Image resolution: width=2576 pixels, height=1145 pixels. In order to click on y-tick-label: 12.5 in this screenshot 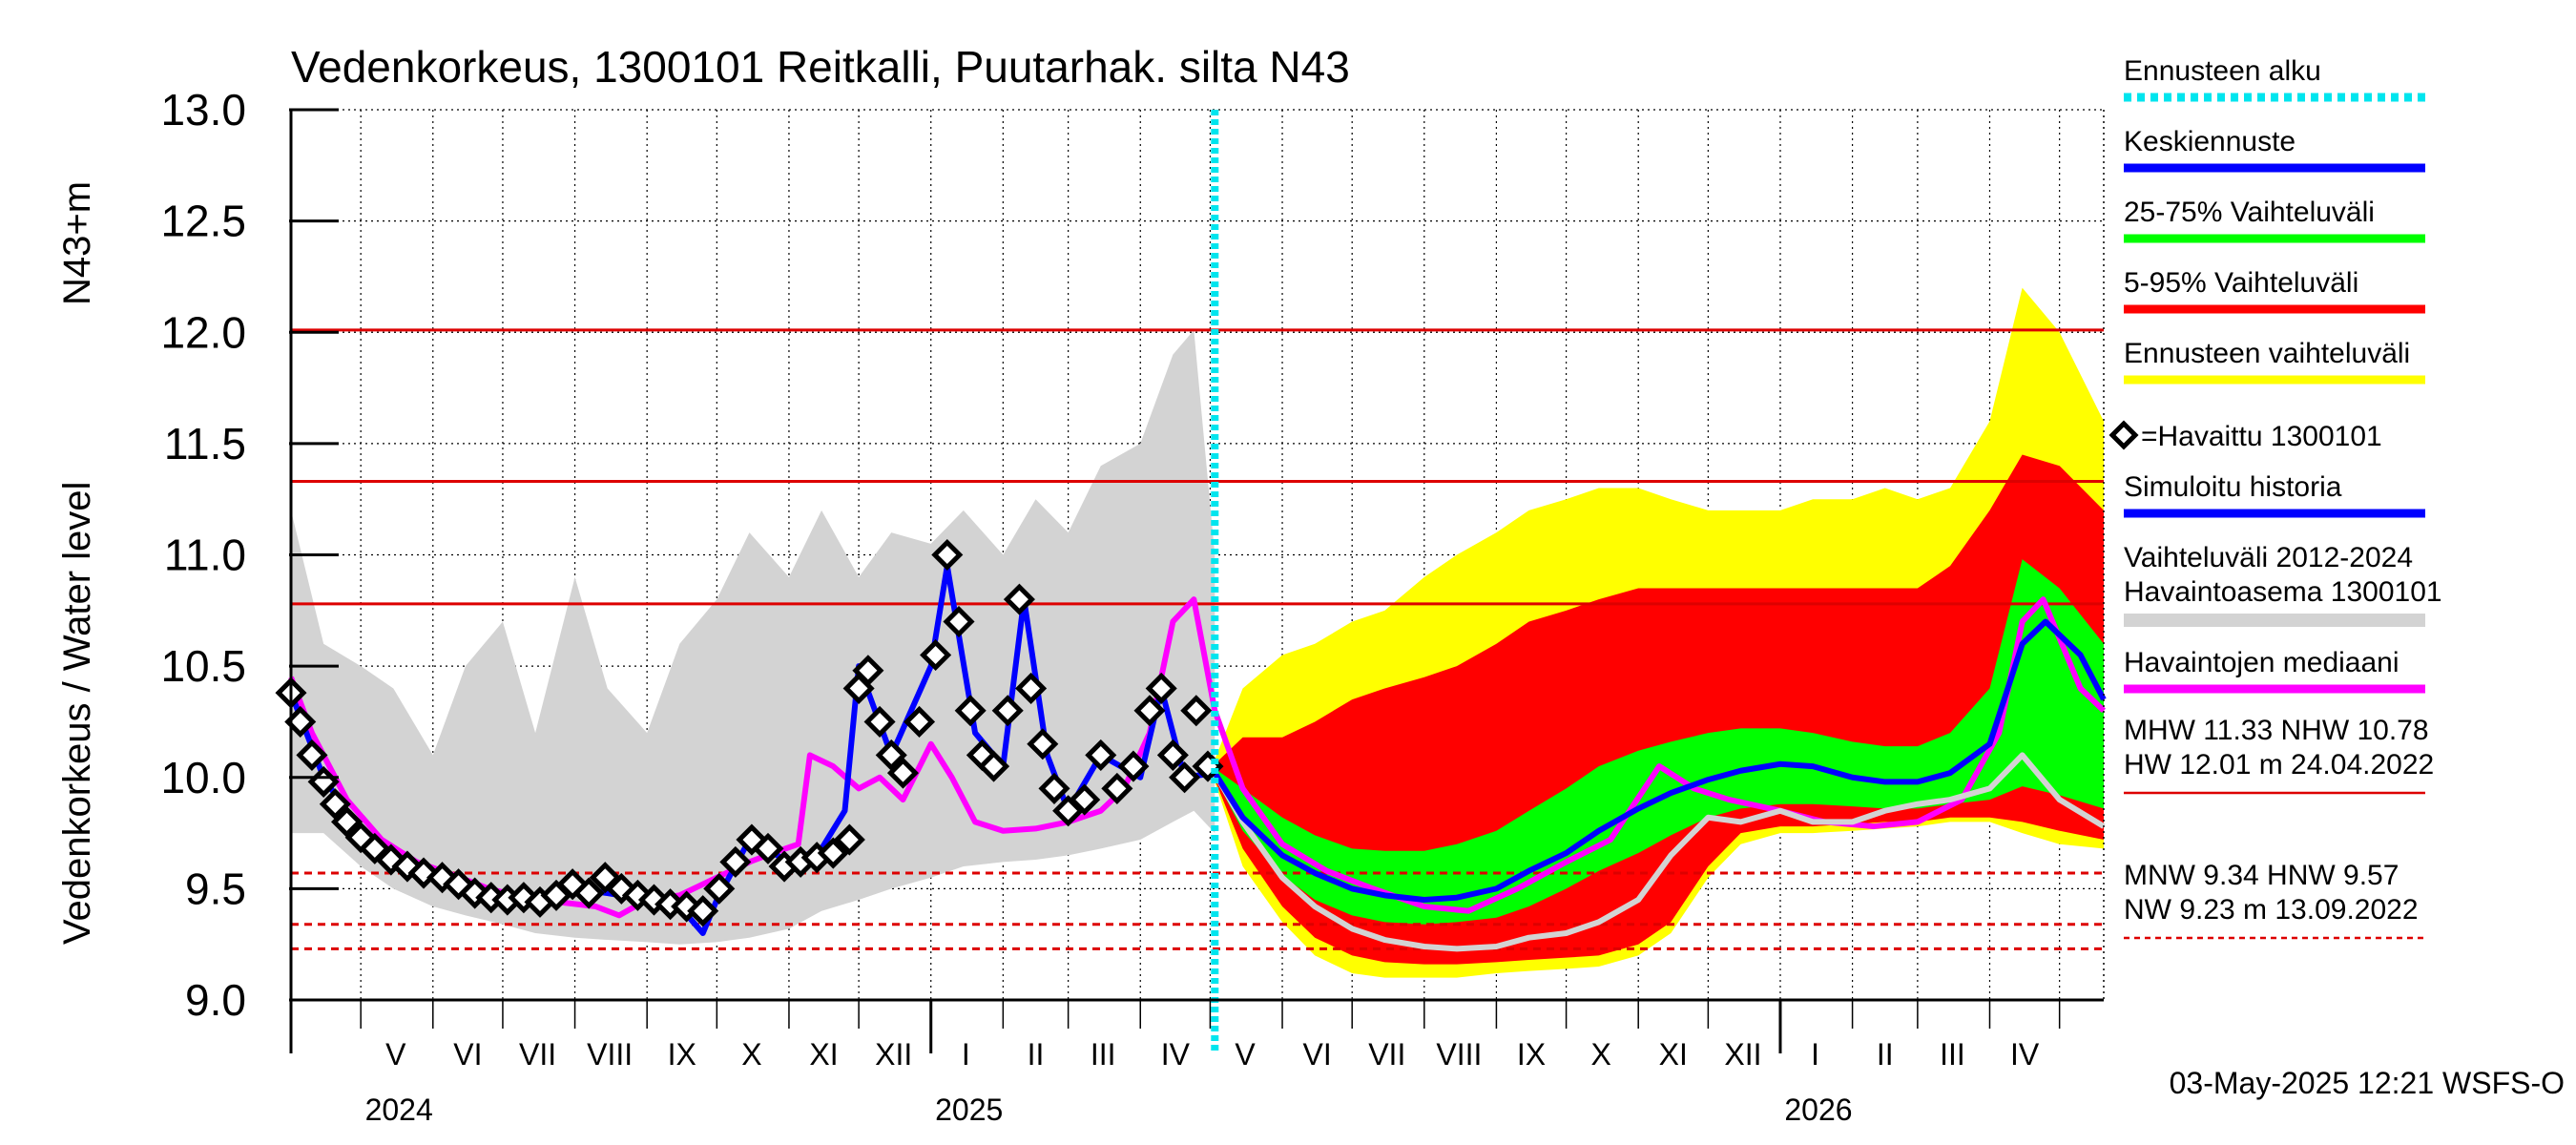, I will do `click(203, 221)`.